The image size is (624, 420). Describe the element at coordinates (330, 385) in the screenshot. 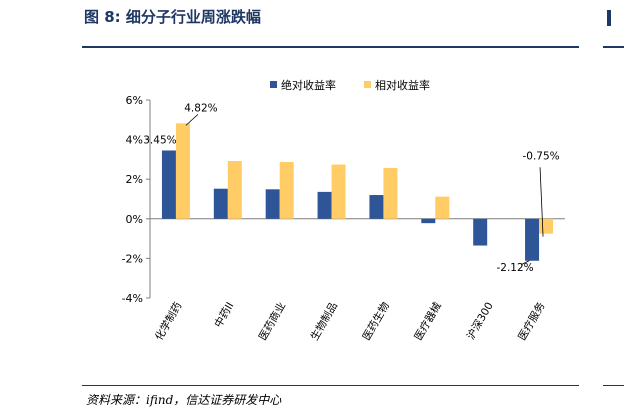

I see `source-divider` at that location.